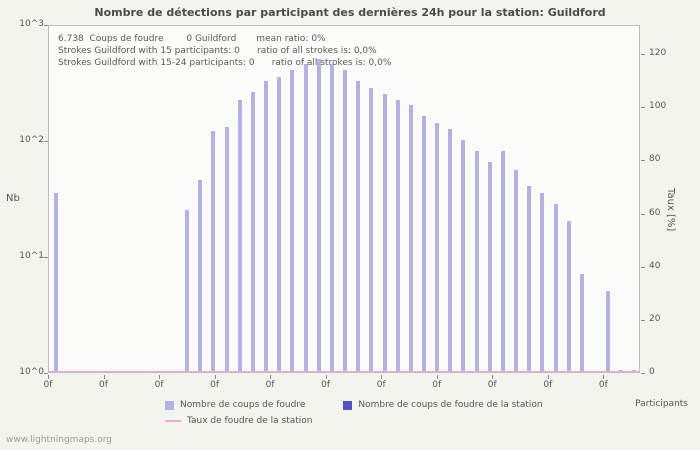 The width and height of the screenshot is (700, 450). What do you see at coordinates (31, 140) in the screenshot?
I see `y-left-tick-label: 10^2` at bounding box center [31, 140].